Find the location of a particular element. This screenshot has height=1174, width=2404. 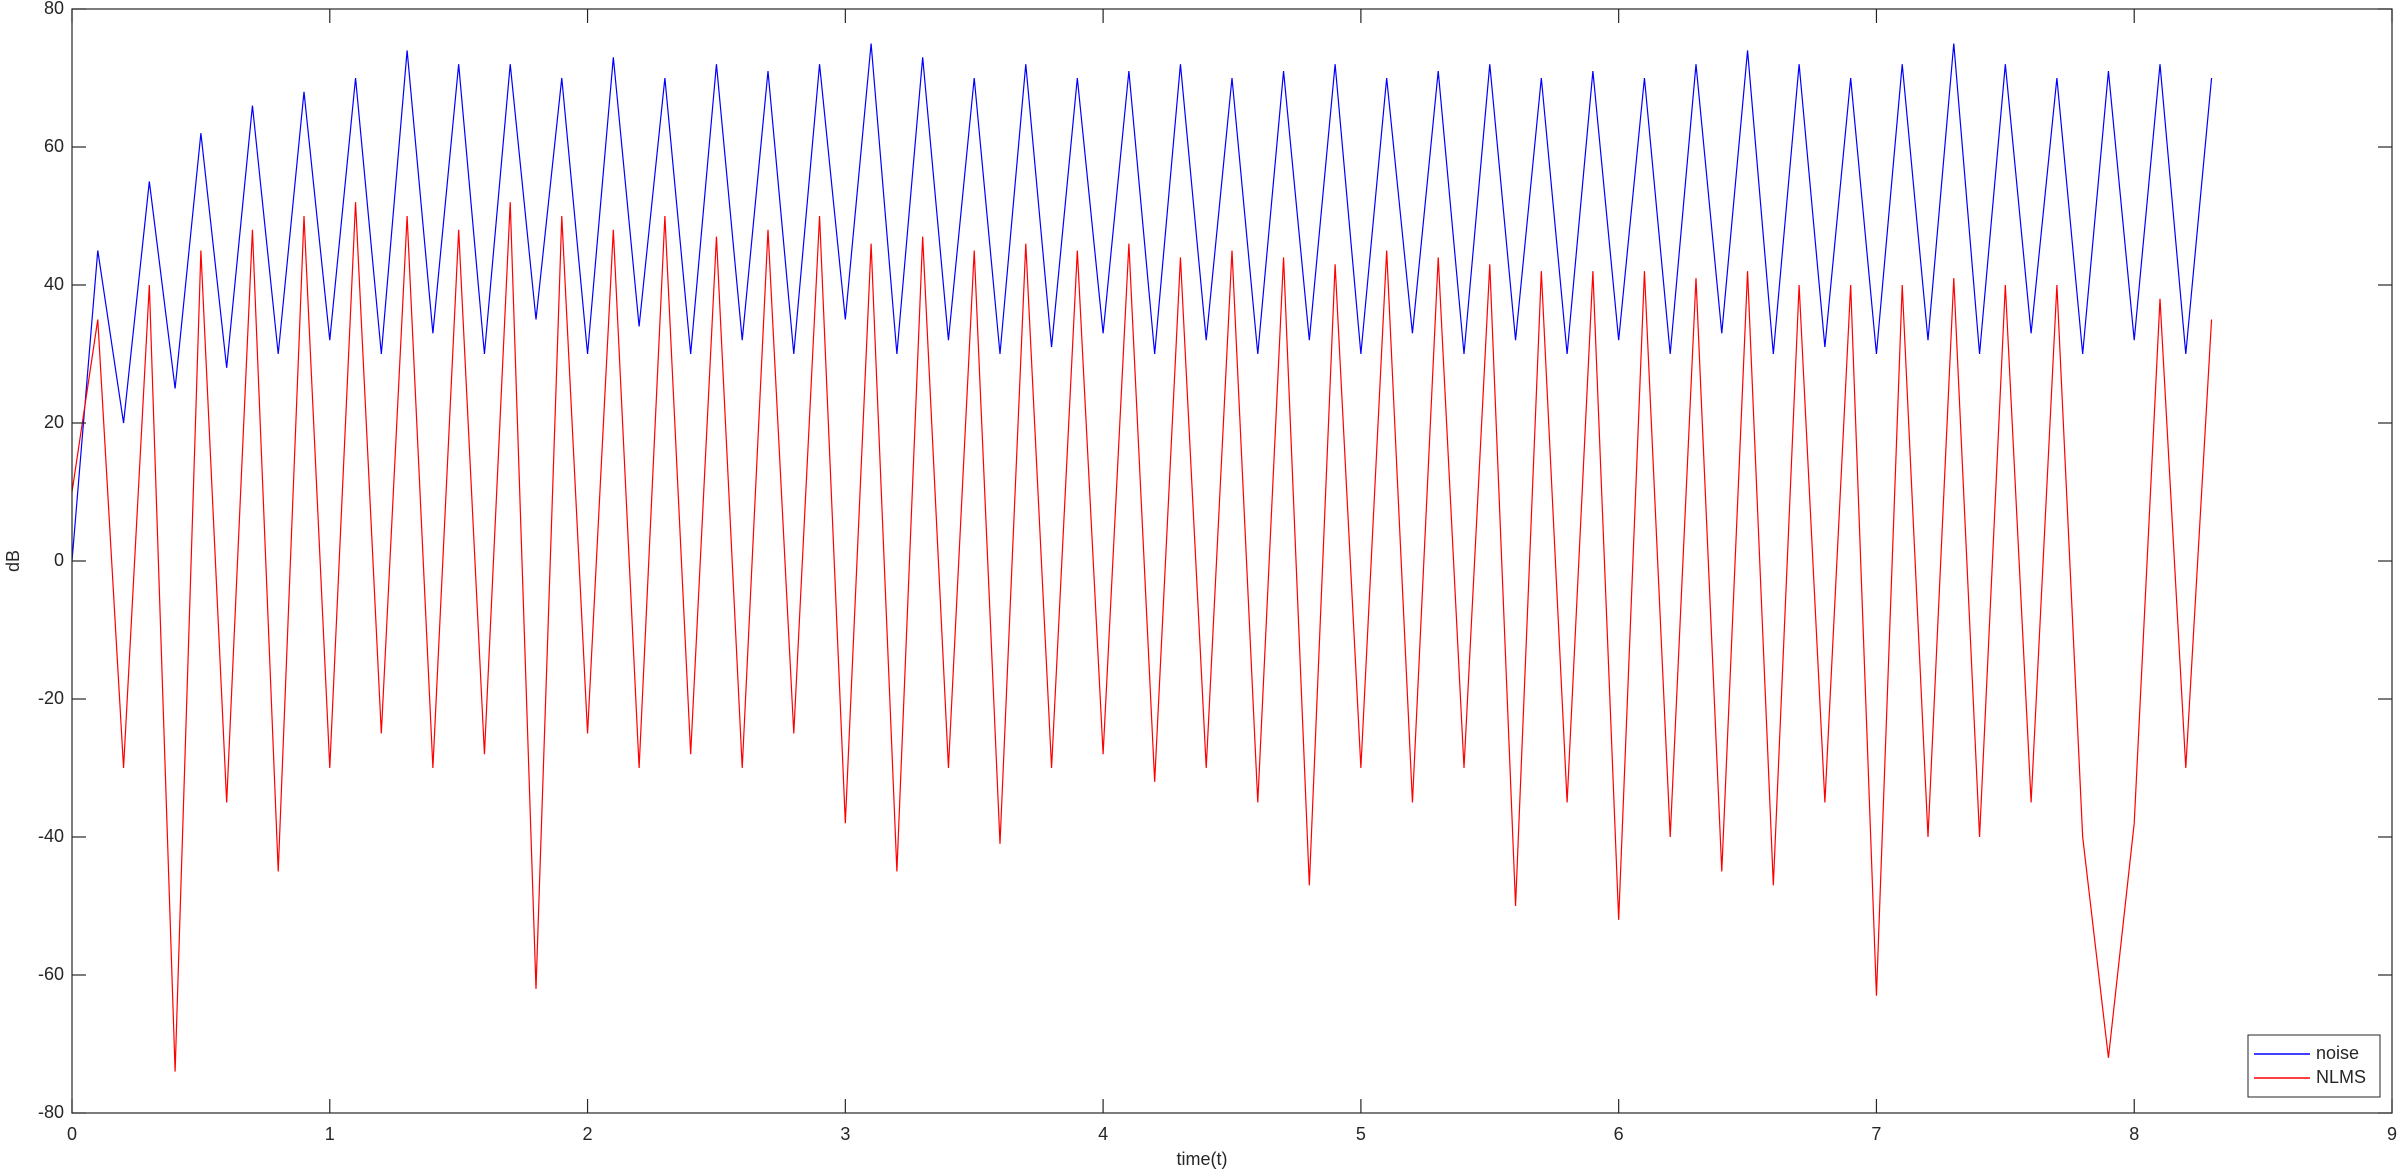

x-tick-label: 3 is located at coordinates (845, 1134).